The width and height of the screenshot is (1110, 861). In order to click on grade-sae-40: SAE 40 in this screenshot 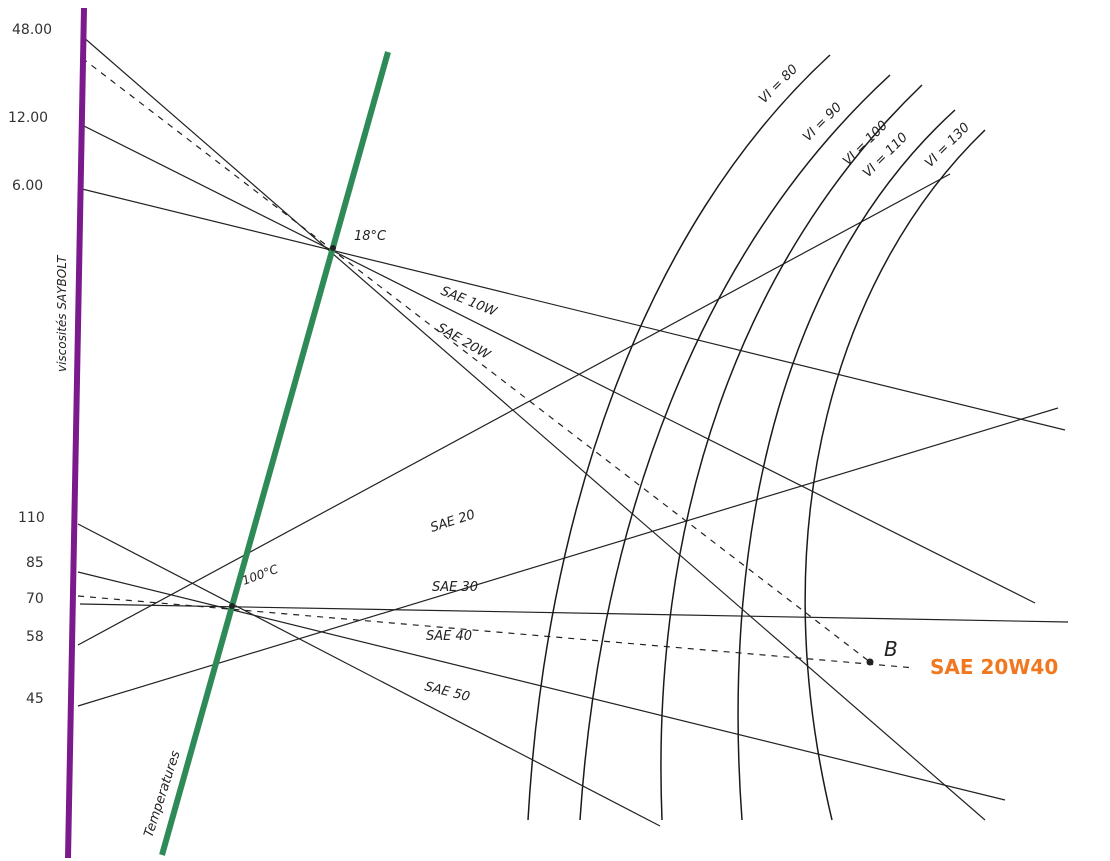, I will do `click(449, 636)`.